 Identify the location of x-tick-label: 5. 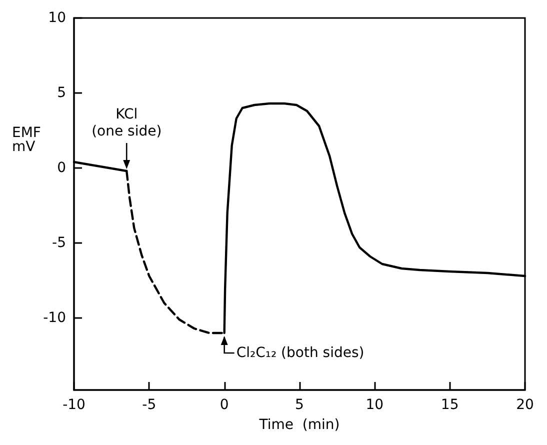
(299, 405).